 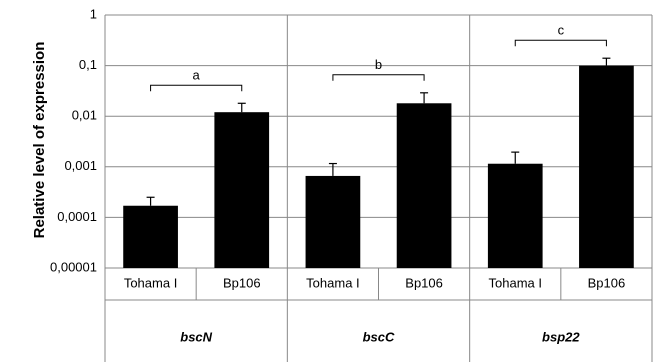 I want to click on y-tick-label: 0,1, so click(x=88, y=64).